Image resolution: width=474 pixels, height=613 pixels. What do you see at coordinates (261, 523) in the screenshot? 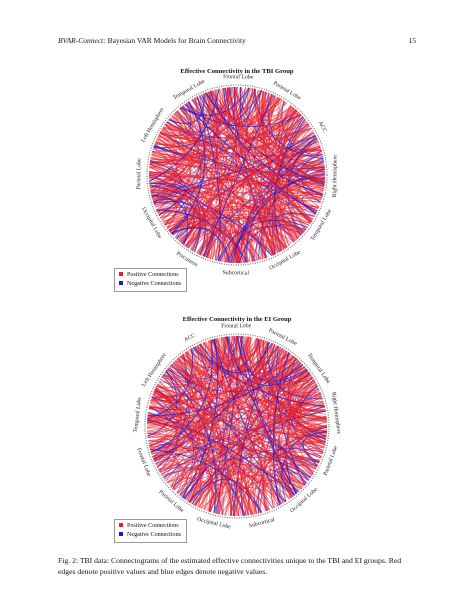
I see `region-label: Subcortical` at bounding box center [261, 523].